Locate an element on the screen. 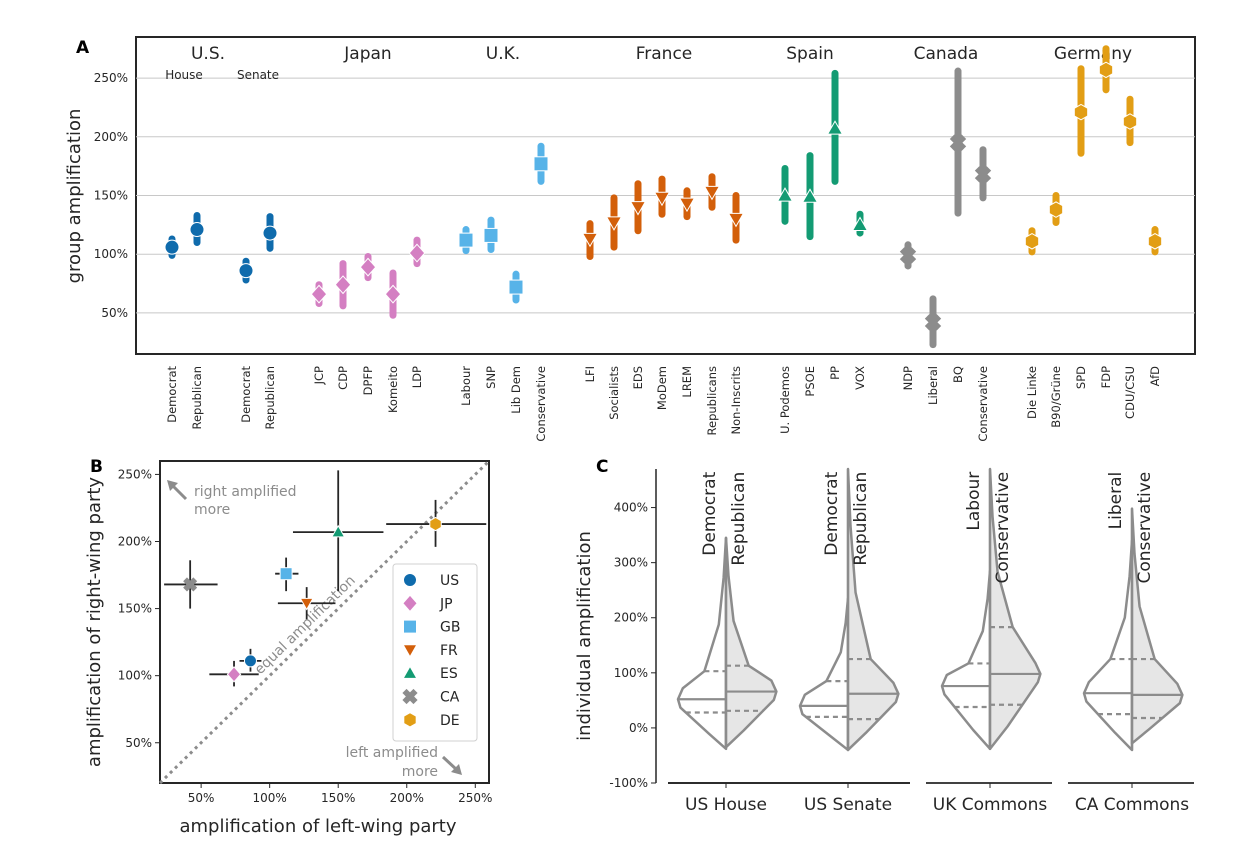  panel-b-frame is located at coordinates (324, 622).